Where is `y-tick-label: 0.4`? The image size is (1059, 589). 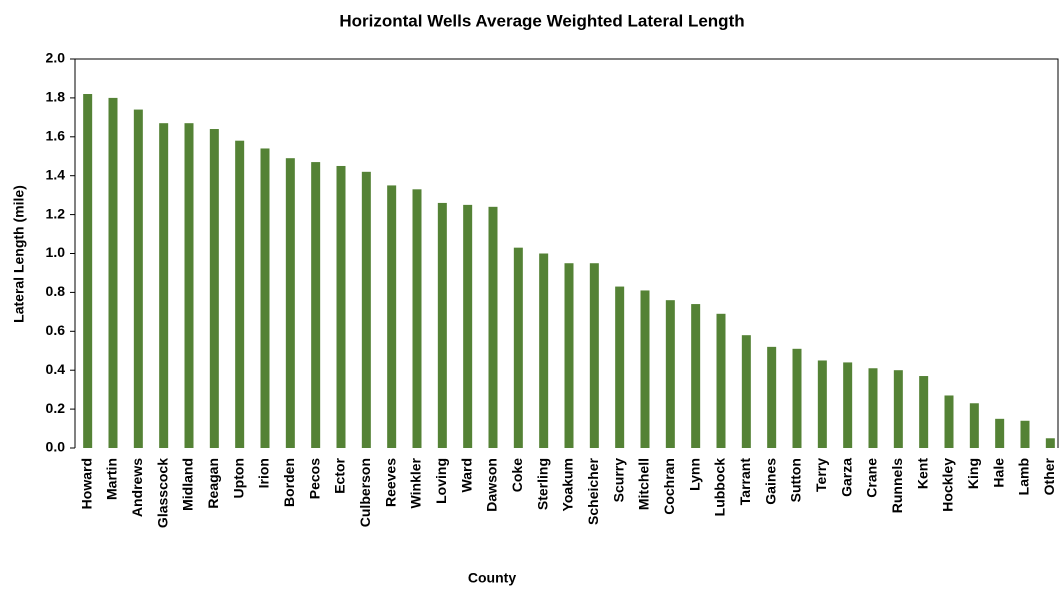 y-tick-label: 0.4 is located at coordinates (56, 369).